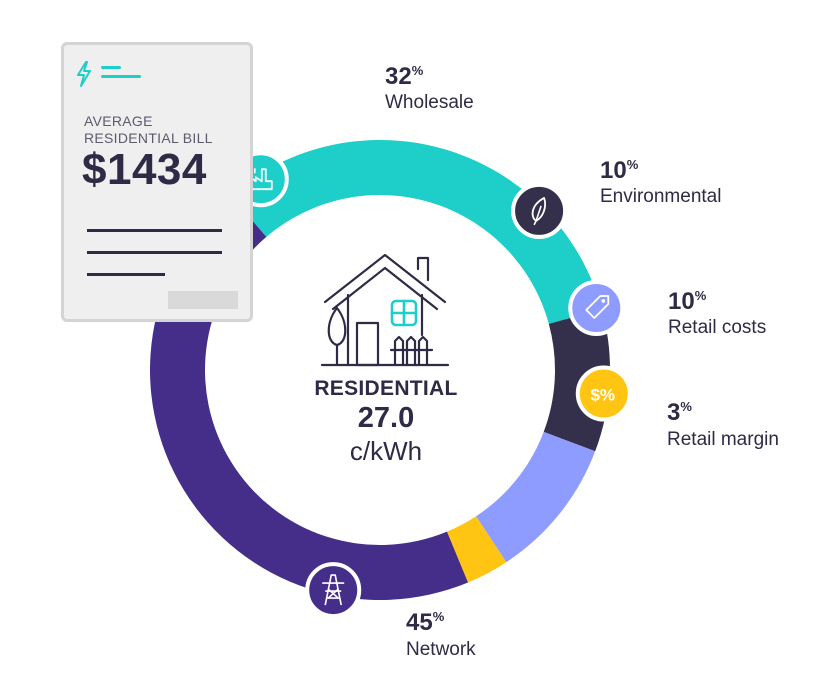 The image size is (825, 699). I want to click on bill-label: AVERAGE RESIDENTIAL BILL, so click(164, 130).